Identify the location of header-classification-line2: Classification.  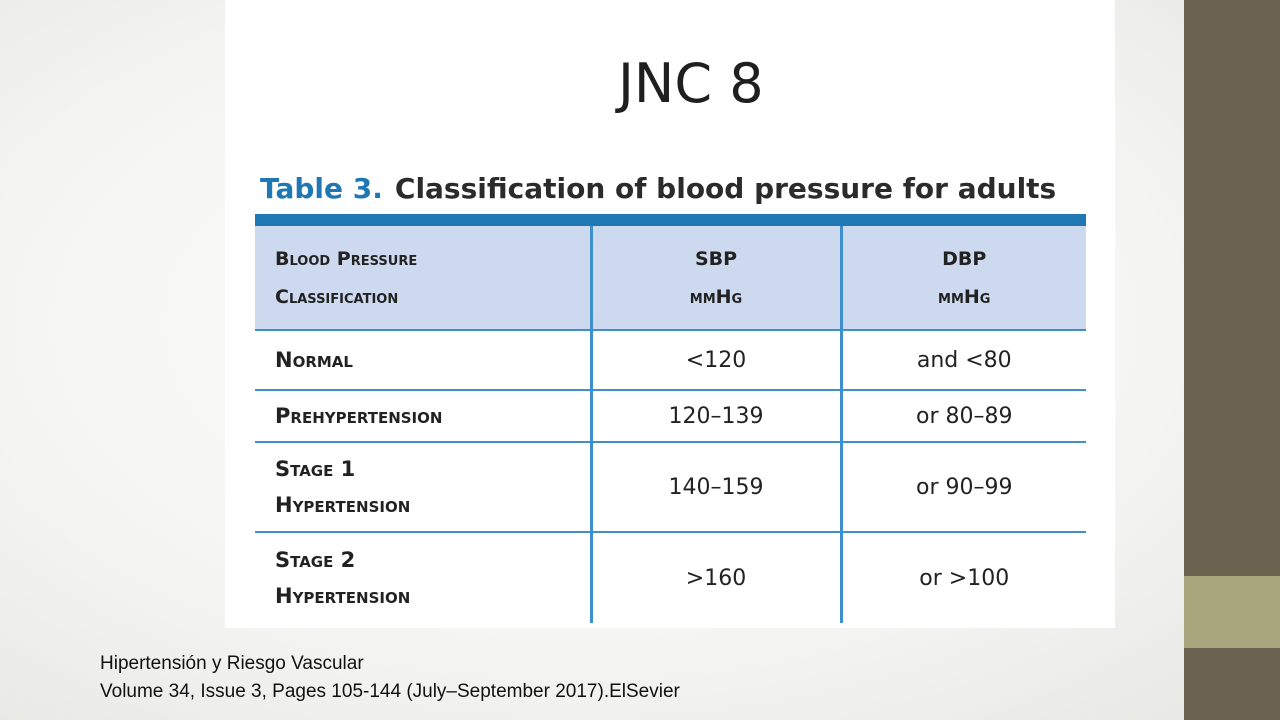
(337, 296).